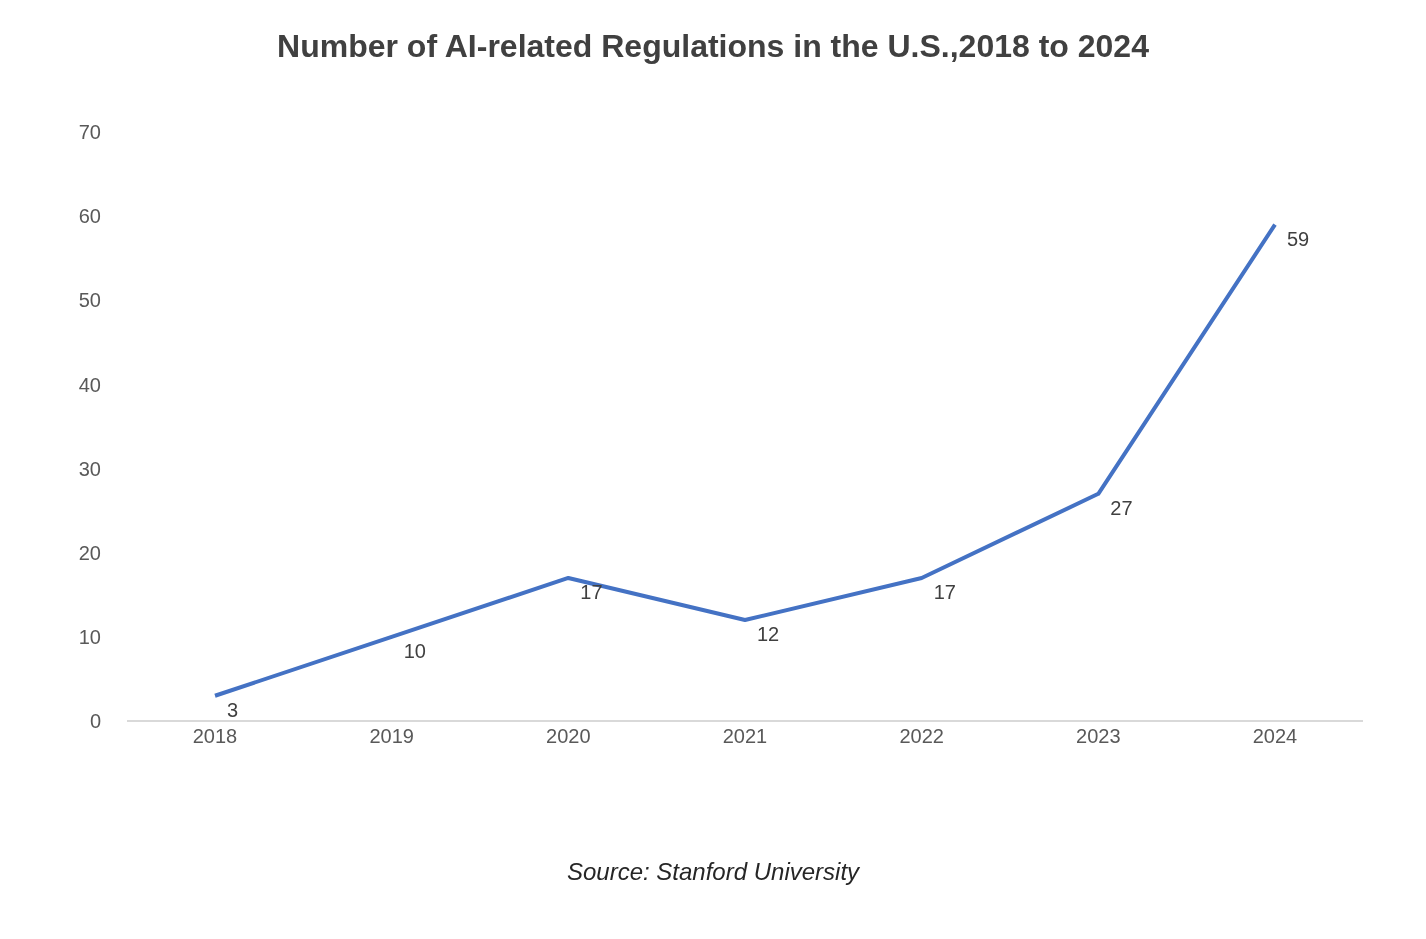 This screenshot has width=1426, height=939. I want to click on x-tick-label: 2024, so click(1275, 736).